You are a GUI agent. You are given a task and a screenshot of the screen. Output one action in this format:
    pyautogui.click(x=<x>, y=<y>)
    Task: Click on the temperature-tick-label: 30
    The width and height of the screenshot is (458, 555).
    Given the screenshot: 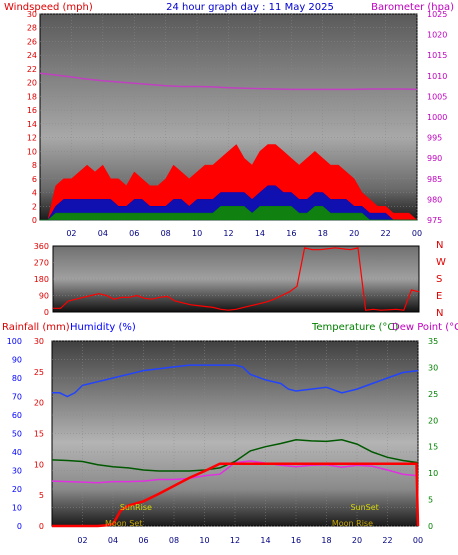 What is the action you would take?
    pyautogui.click(x=433, y=367)
    